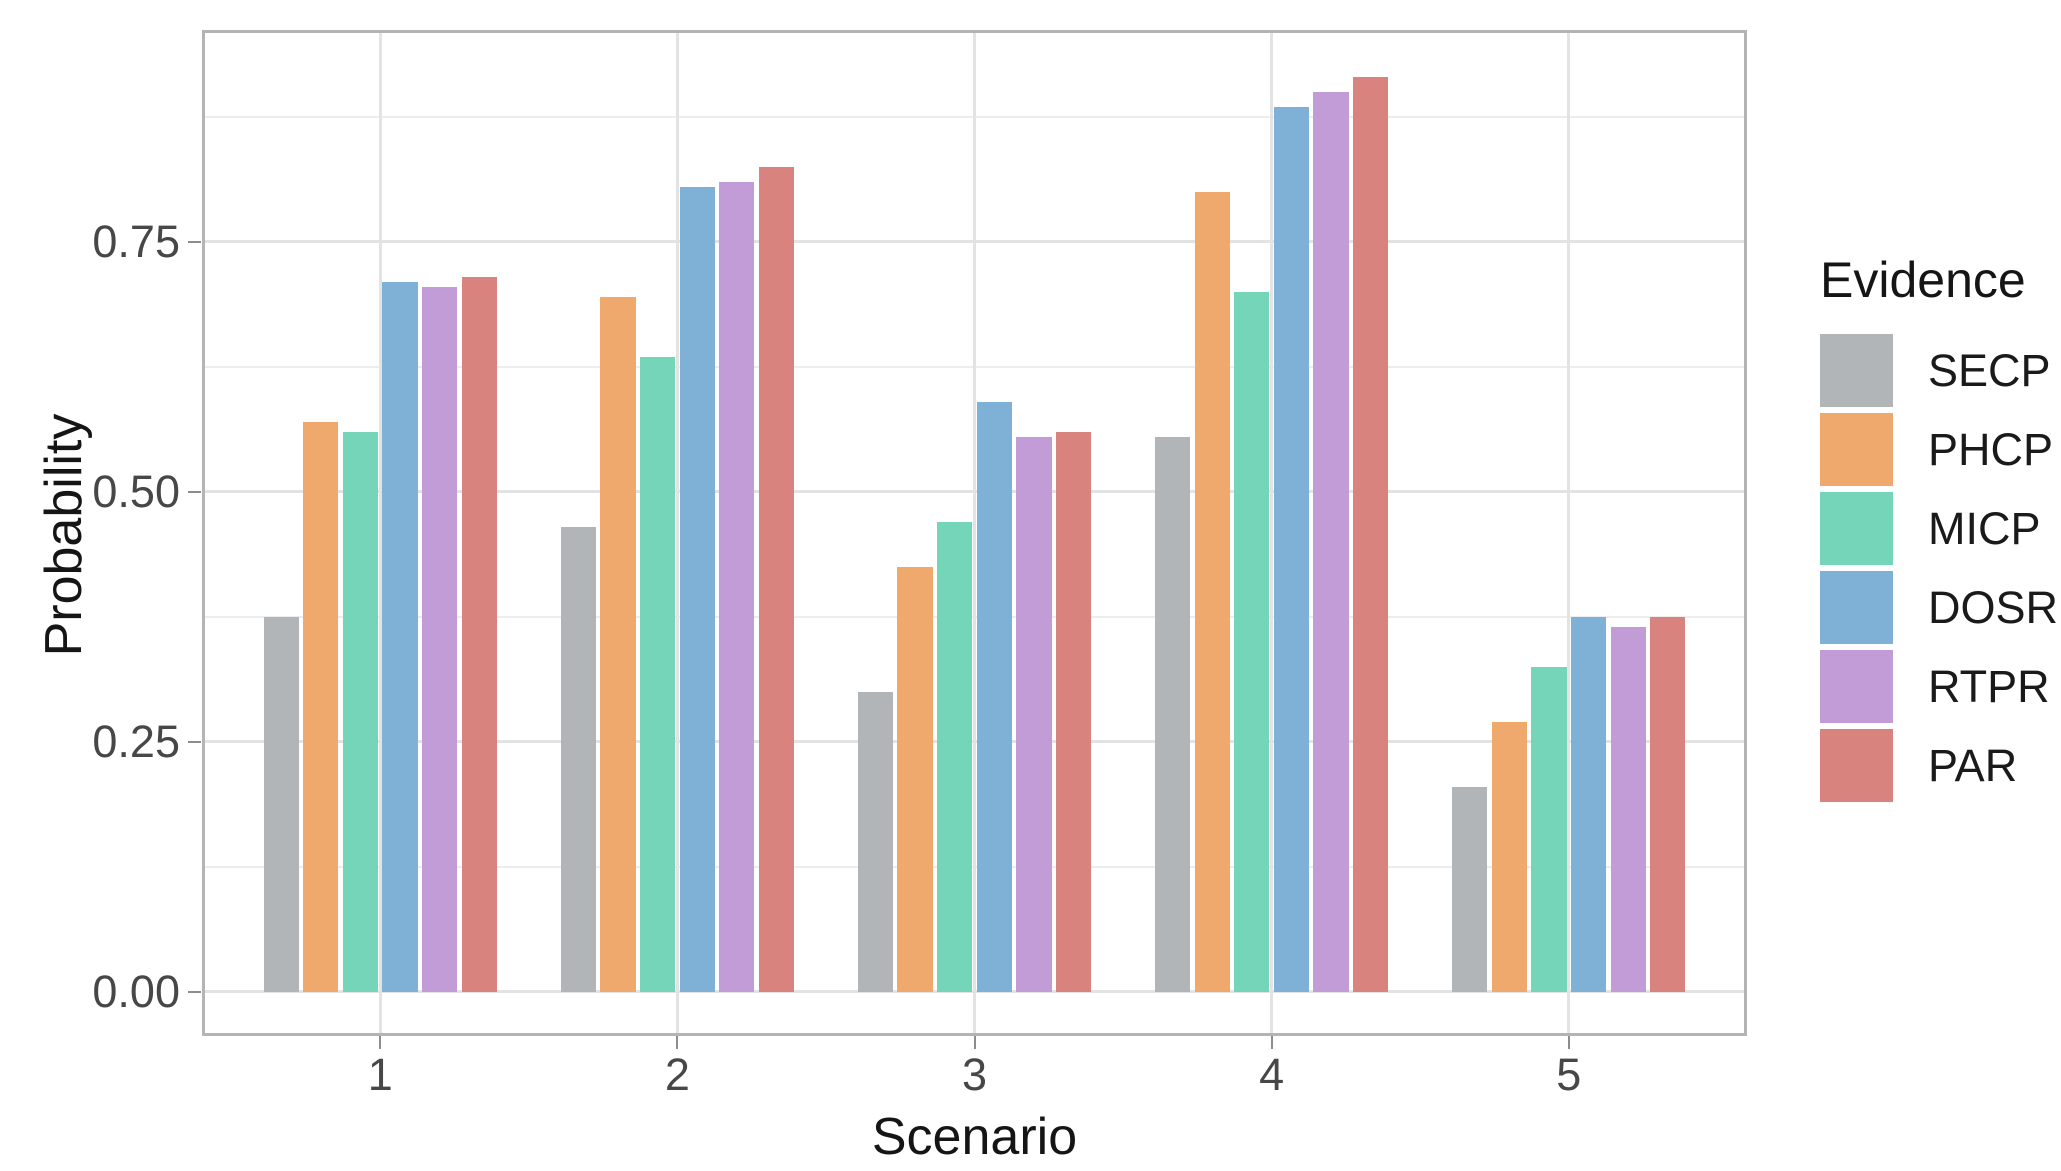 This screenshot has height=1171, width=2061. Describe the element at coordinates (677, 1074) in the screenshot. I see `x-tick-label: 2` at that location.